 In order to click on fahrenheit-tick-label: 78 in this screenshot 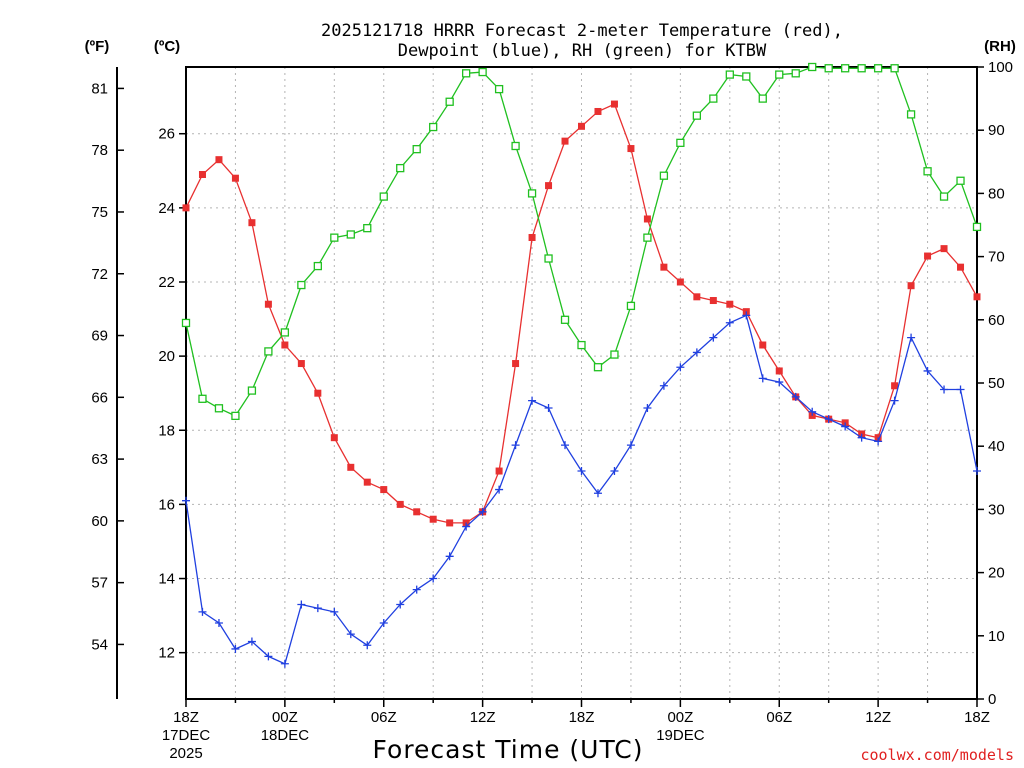, I will do `click(99, 150)`.